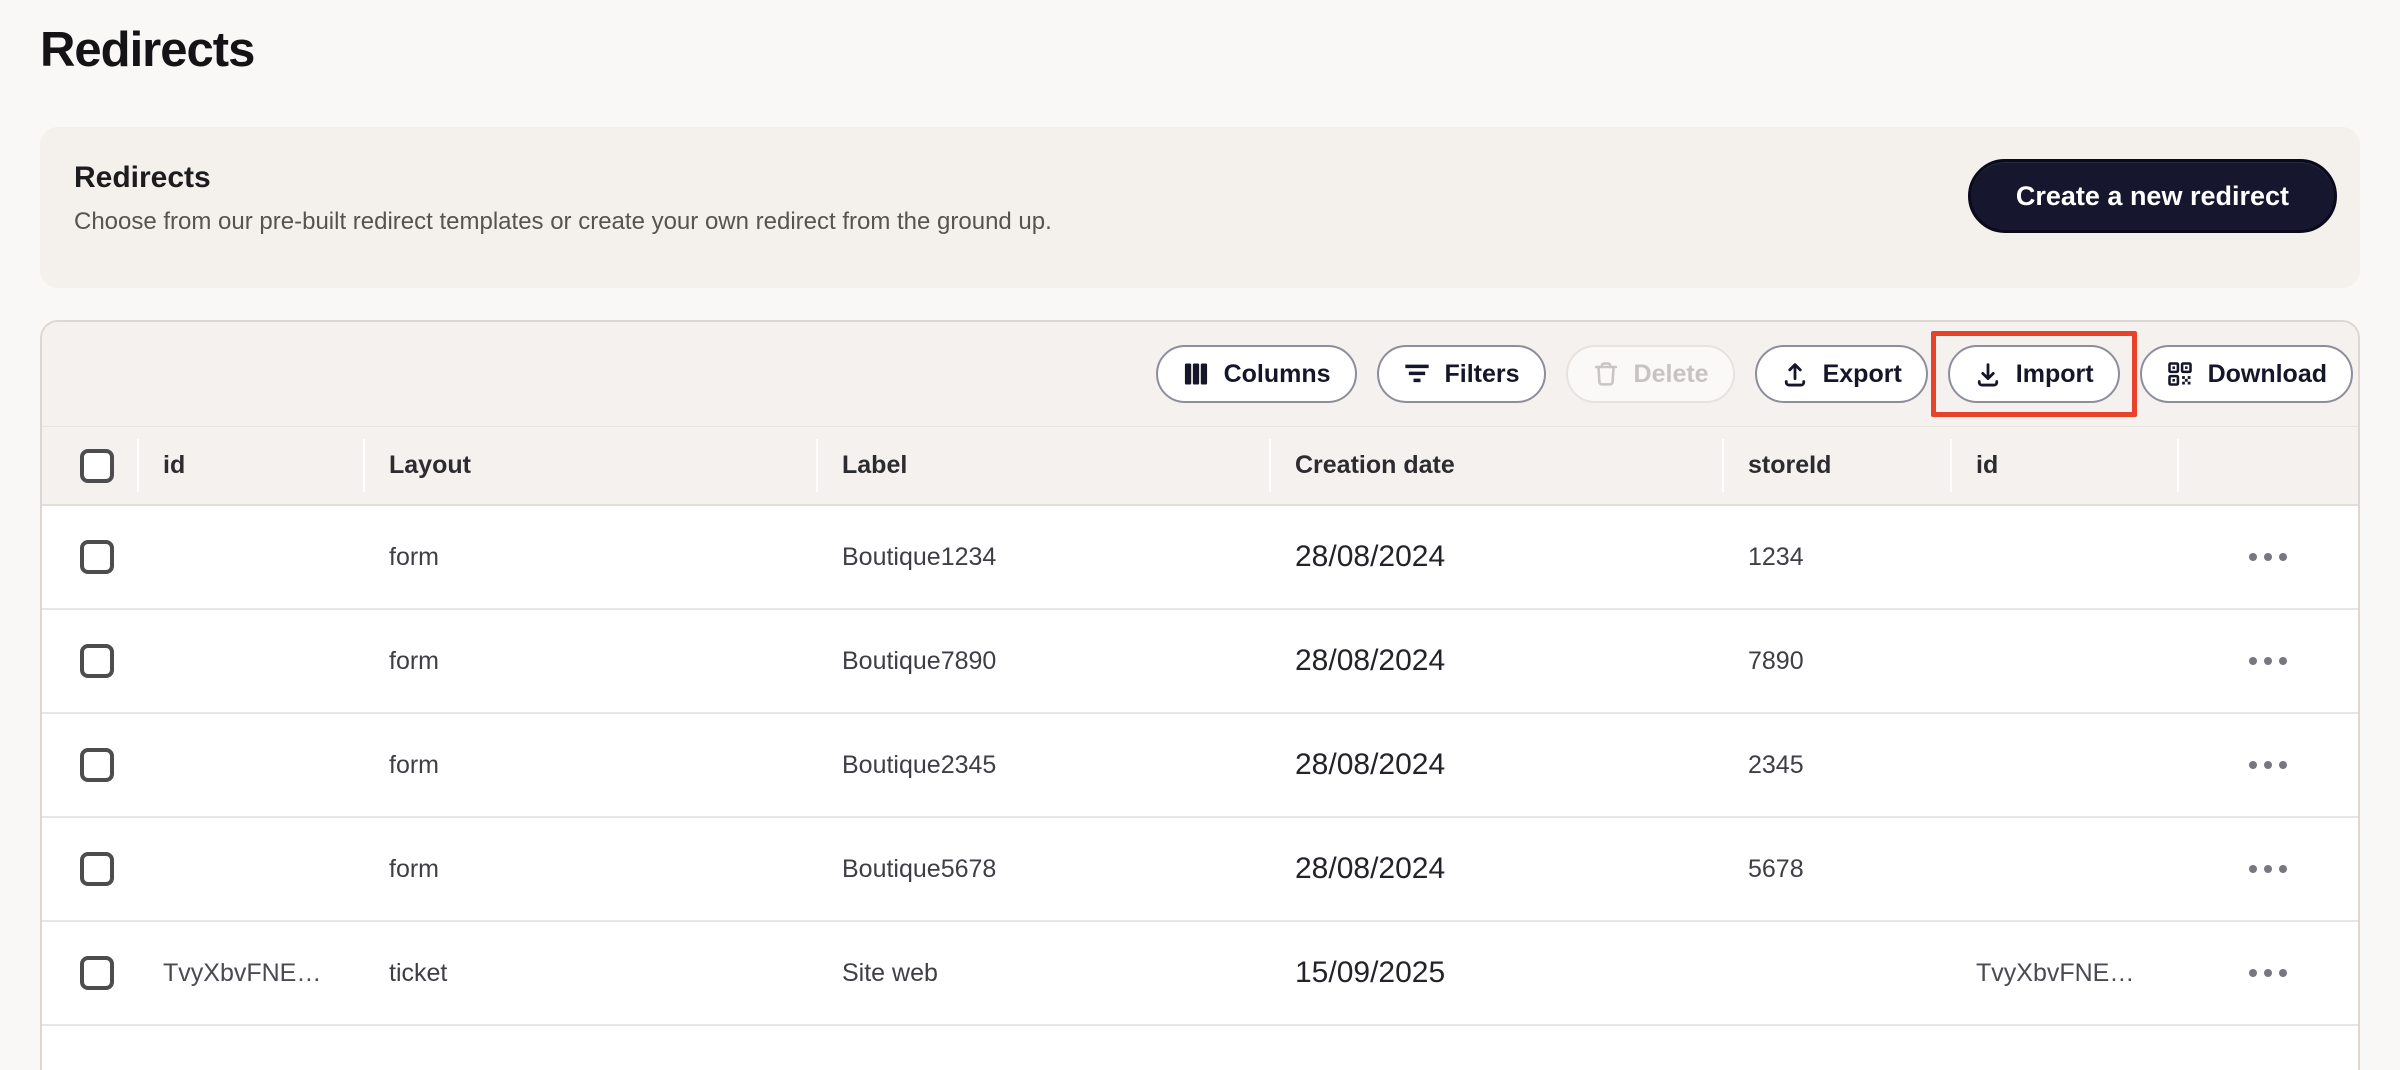  Describe the element at coordinates (2267, 373) in the screenshot. I see `download-button-label: Download` at that location.